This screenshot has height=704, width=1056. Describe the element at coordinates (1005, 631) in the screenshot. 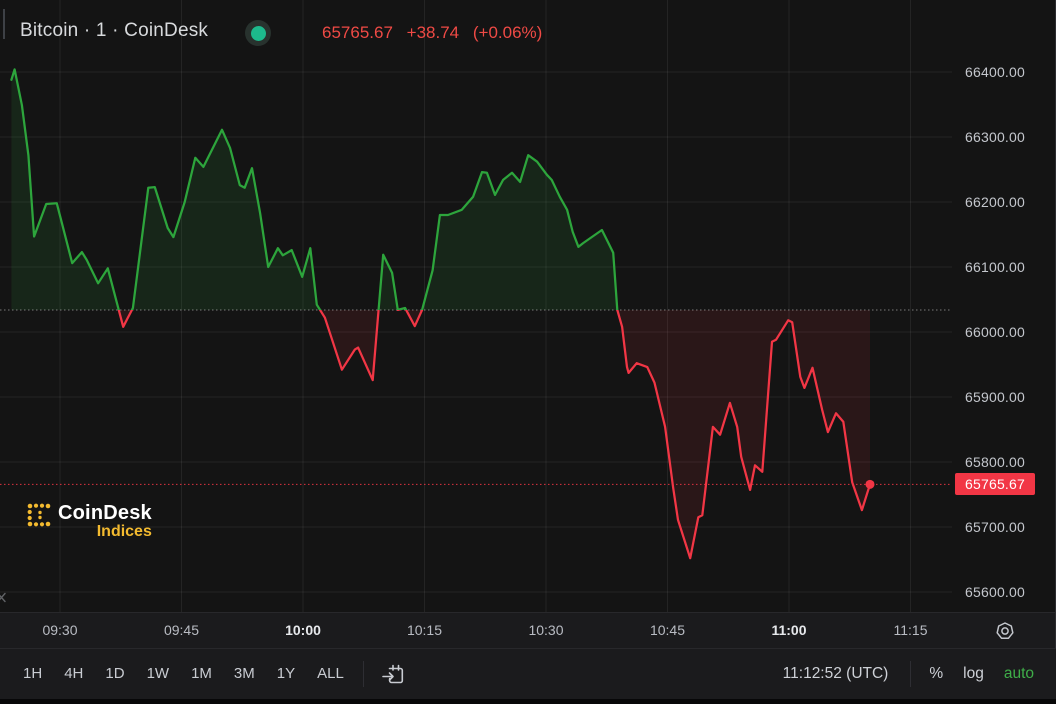

I see `gear-icon` at that location.